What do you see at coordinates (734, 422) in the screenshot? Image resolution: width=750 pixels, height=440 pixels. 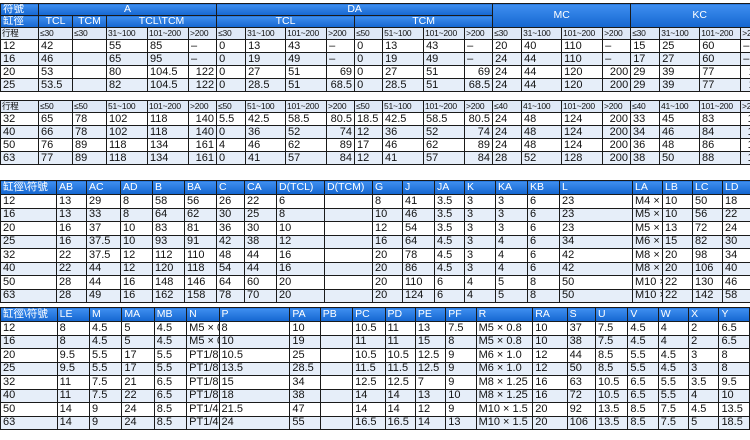 I see `table-cell: 18.5` at bounding box center [734, 422].